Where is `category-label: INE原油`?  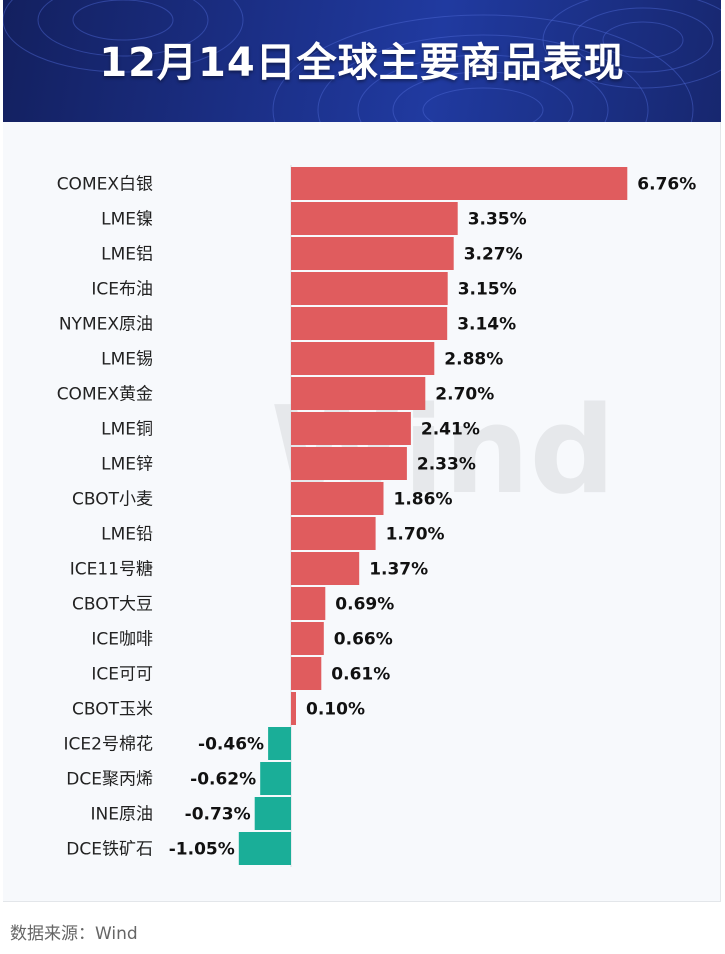 category-label: INE原油 is located at coordinates (122, 815).